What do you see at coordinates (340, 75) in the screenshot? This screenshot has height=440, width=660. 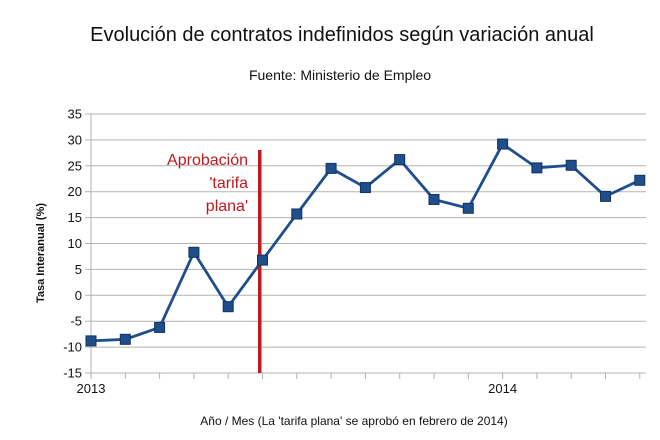 I see `chart-subtitle: Fuente: Ministerio de Empleo` at bounding box center [340, 75].